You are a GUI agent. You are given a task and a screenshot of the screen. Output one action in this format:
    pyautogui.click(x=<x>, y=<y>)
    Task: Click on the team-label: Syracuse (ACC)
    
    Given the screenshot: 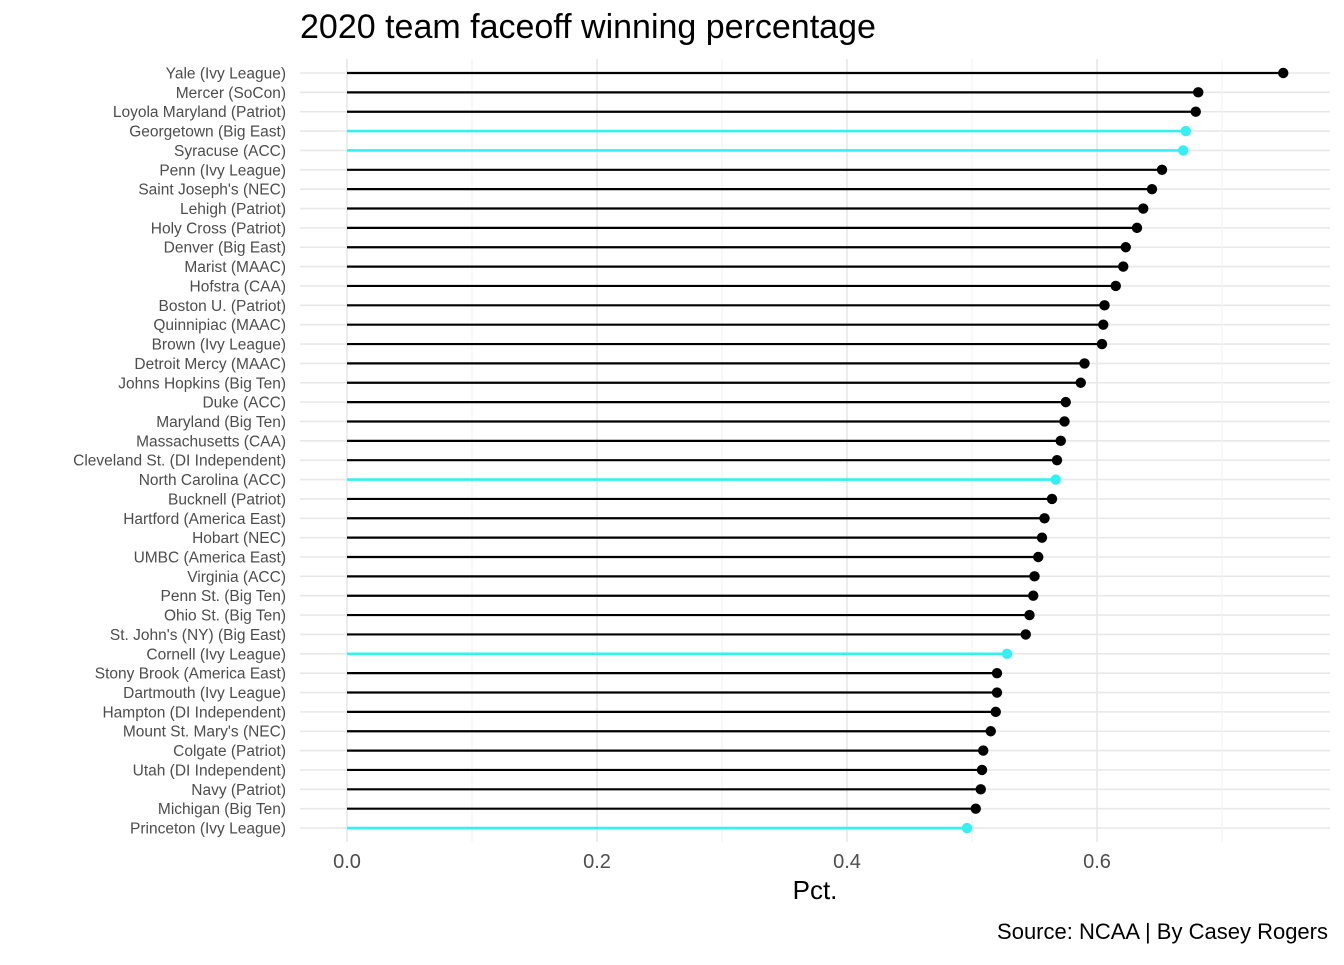 What is the action you would take?
    pyautogui.click(x=230, y=151)
    